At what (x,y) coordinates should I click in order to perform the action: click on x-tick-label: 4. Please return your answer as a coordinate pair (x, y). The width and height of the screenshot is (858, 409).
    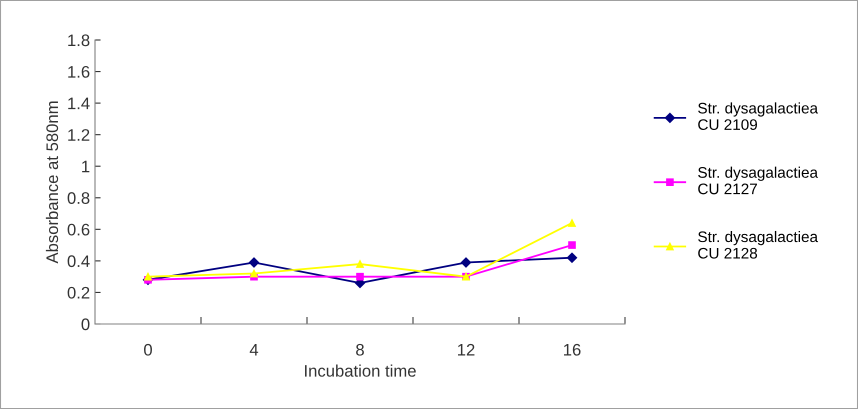
    Looking at the image, I should click on (254, 350).